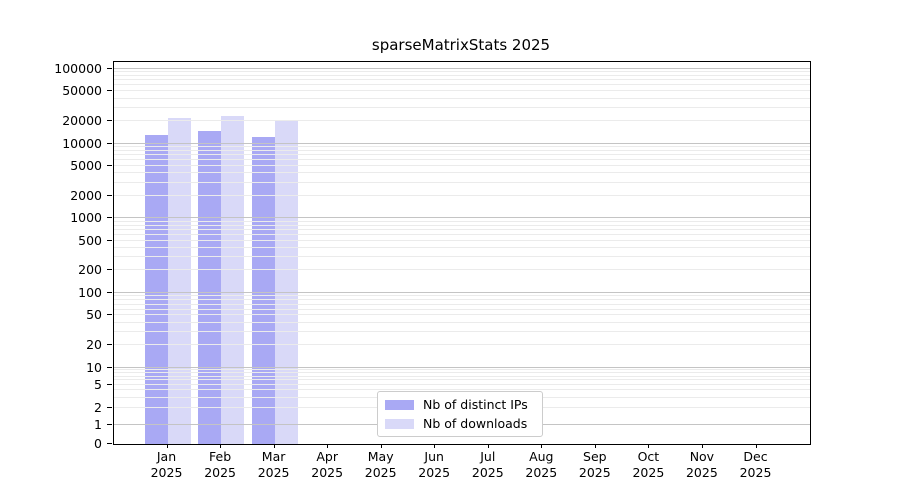 This screenshot has width=900, height=500. Describe the element at coordinates (460, 414) in the screenshot. I see `legend: Nb of distinct IPs Nb of downloads` at that location.